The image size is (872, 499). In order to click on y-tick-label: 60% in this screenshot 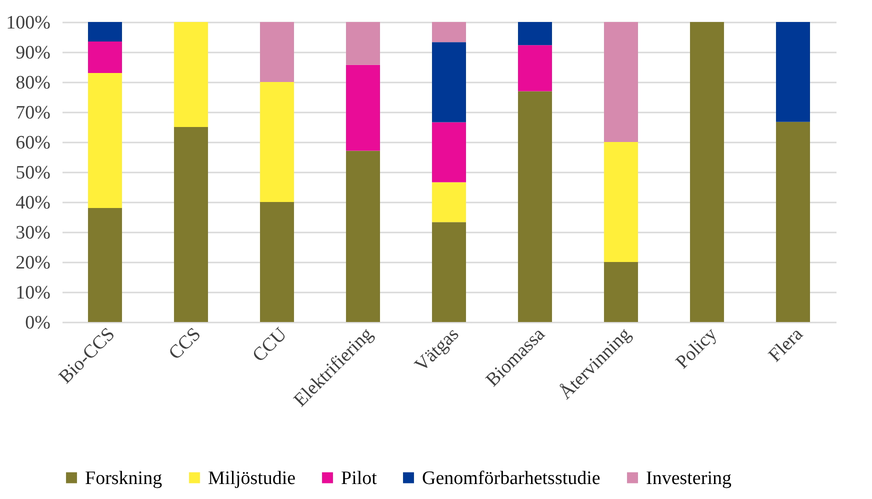, I will do `click(33, 143)`.